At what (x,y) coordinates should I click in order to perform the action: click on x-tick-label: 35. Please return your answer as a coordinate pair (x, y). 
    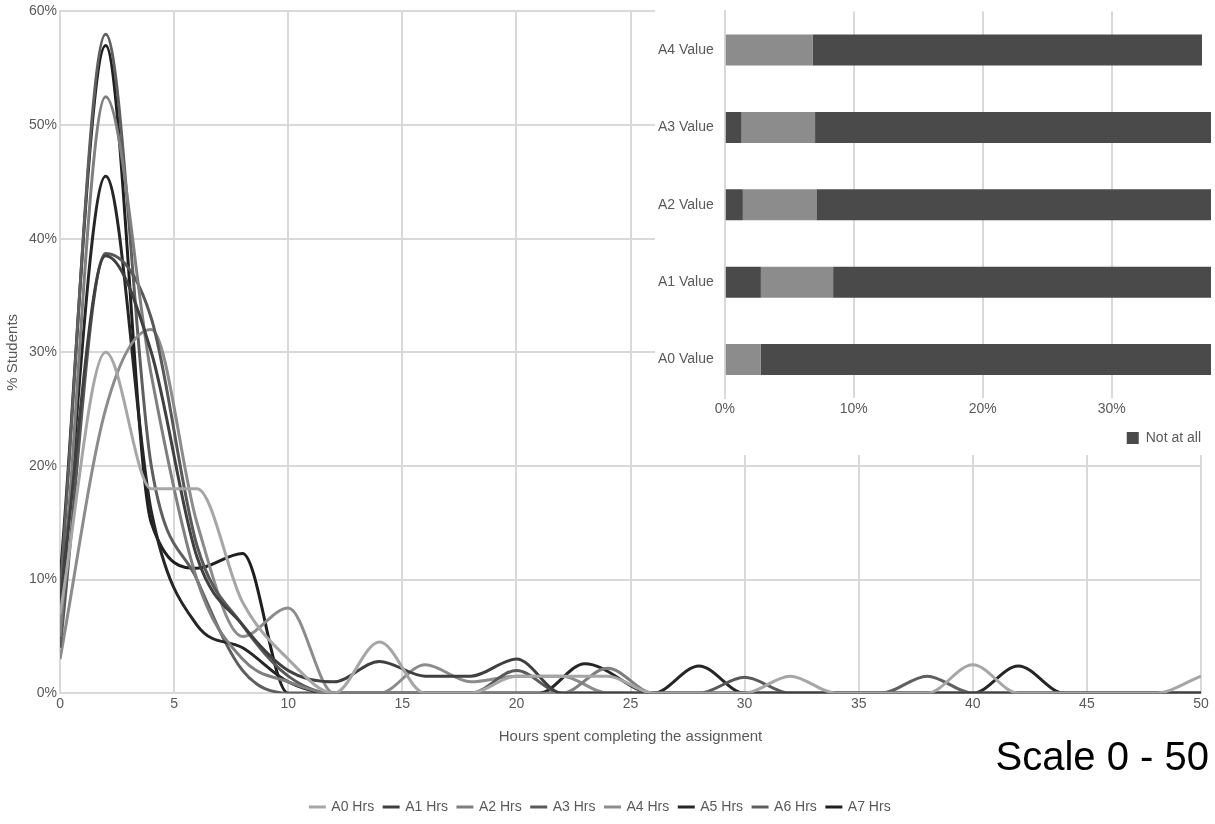
    Looking at the image, I should click on (858, 703).